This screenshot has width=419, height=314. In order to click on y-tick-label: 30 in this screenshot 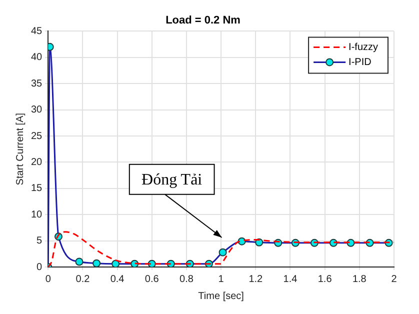, I will do `click(37, 110)`.